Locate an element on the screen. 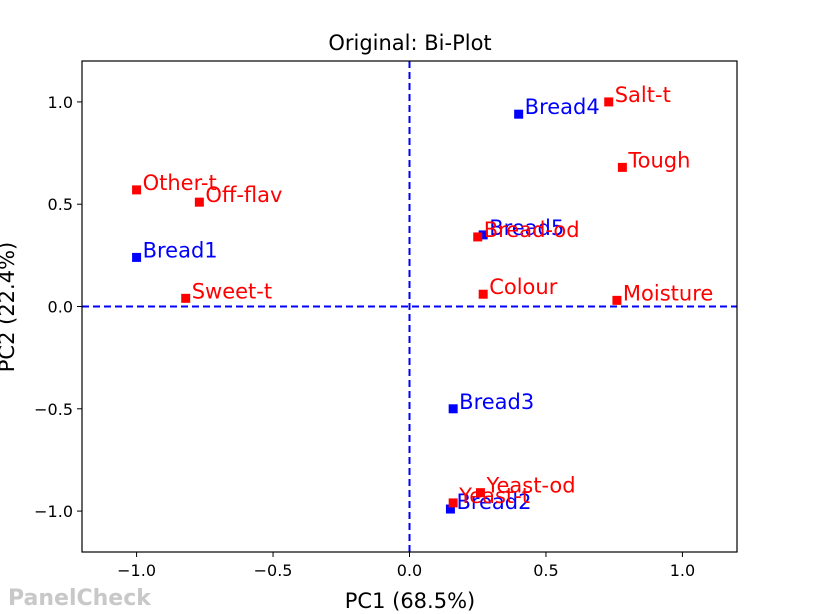 The image size is (819, 614). attribute-label: Bread-od is located at coordinates (532, 230).